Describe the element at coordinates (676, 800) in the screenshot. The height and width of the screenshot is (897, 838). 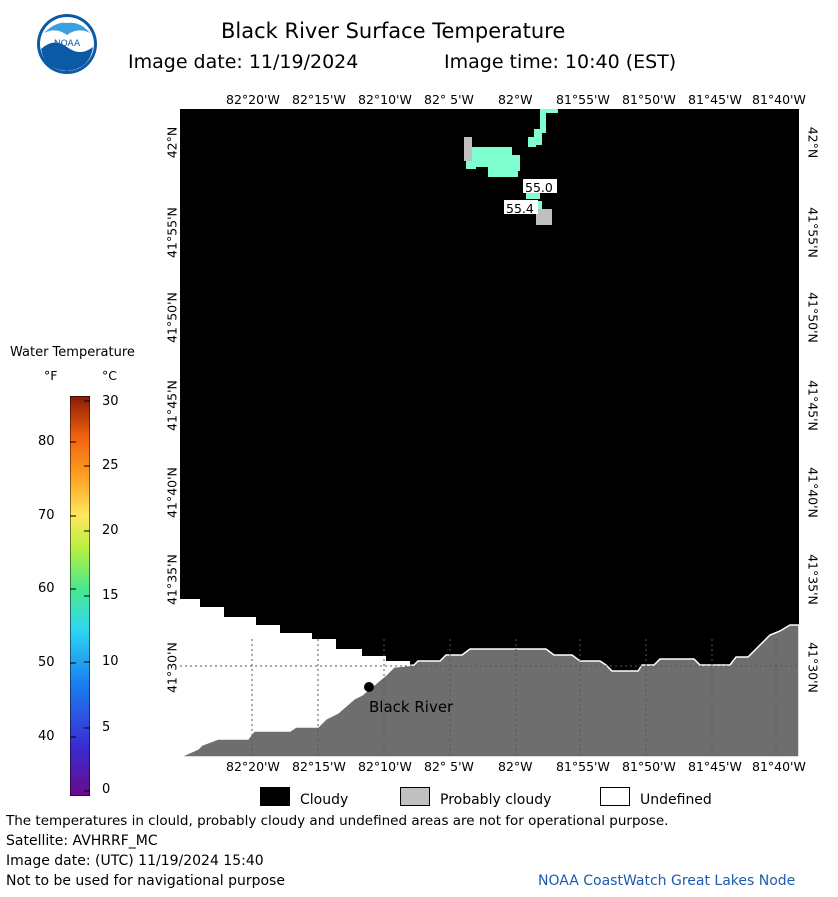
I see `legend-label-undefined: Undefined` at that location.